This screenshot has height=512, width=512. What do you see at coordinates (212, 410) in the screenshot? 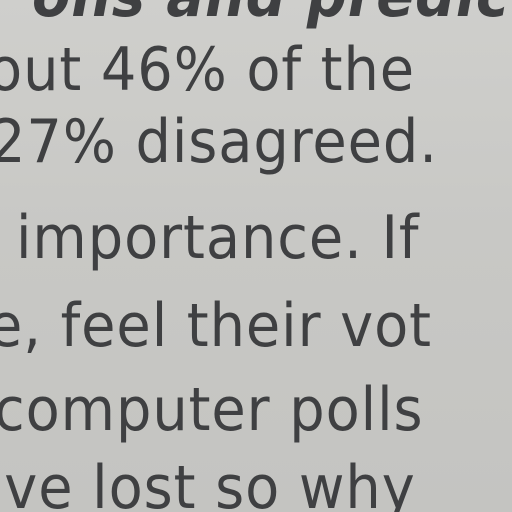
I see `text-line-6: computer polls` at bounding box center [212, 410].